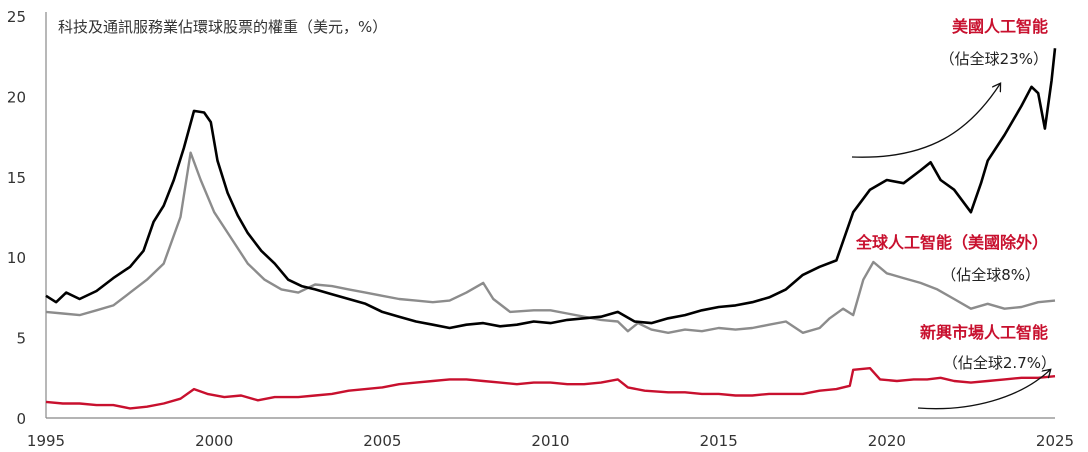 This screenshot has height=452, width=1088. What do you see at coordinates (951, 242) in the screenshot?
I see `annotation-global-ex-us-ai-label: 全球人工智能（美國除外）` at bounding box center [951, 242].